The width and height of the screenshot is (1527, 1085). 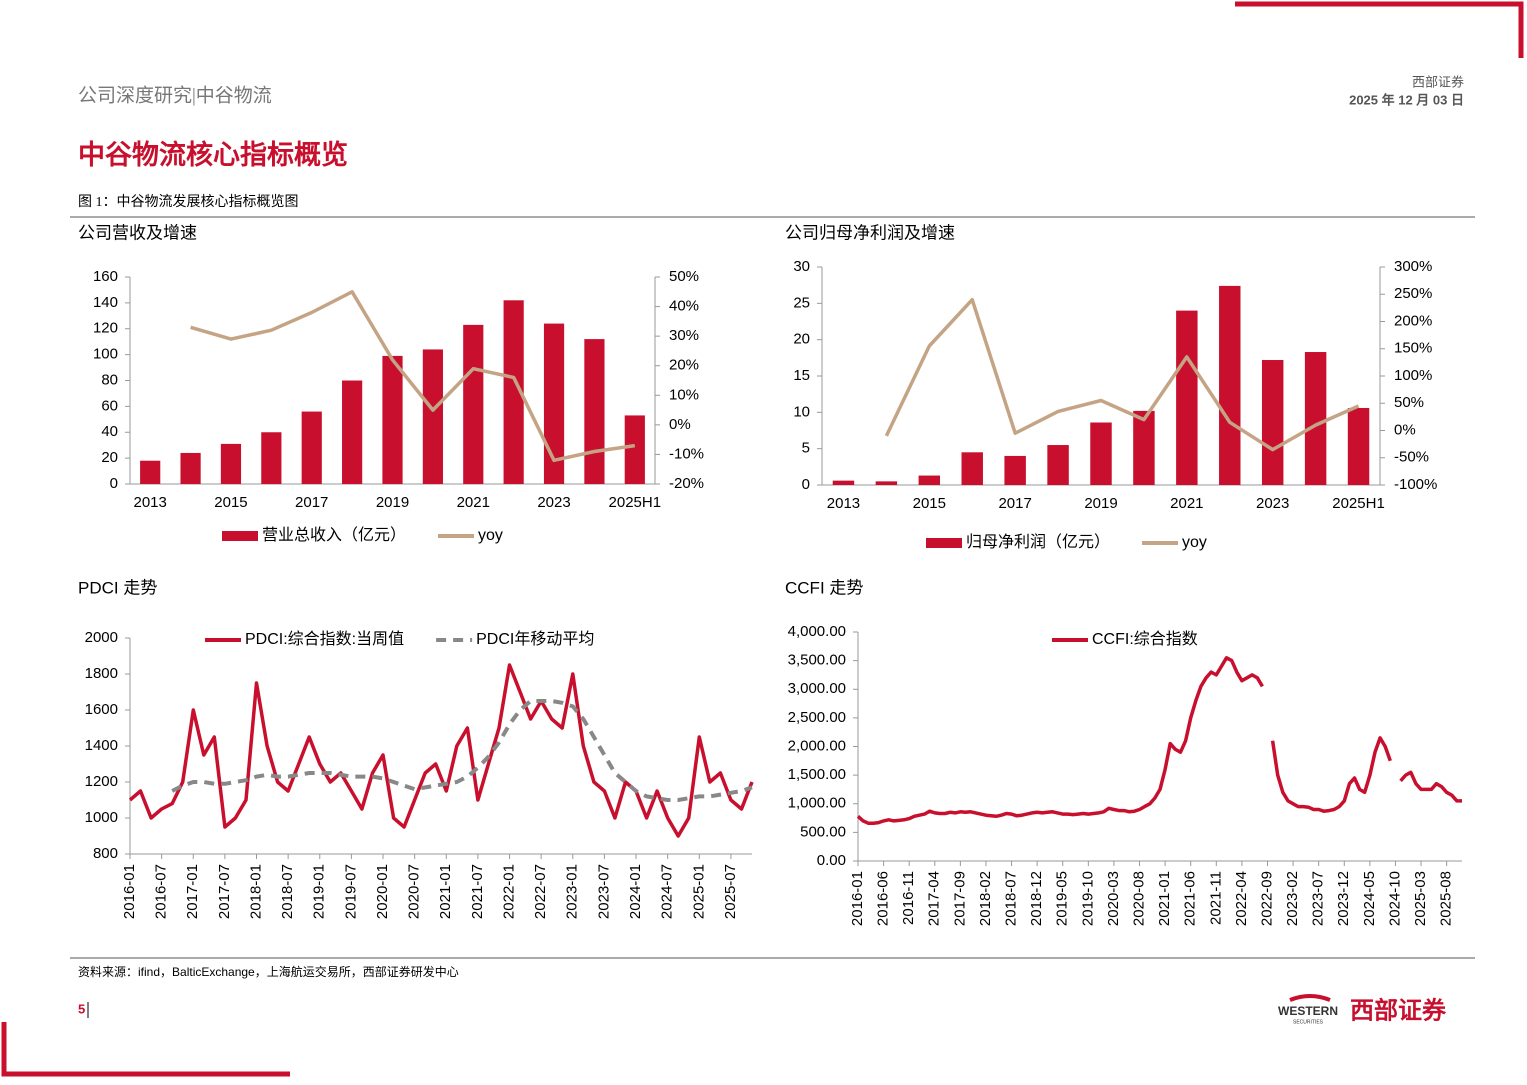 What do you see at coordinates (1343, 898) in the screenshot?
I see `x-tick-label: 2023-12` at bounding box center [1343, 898].